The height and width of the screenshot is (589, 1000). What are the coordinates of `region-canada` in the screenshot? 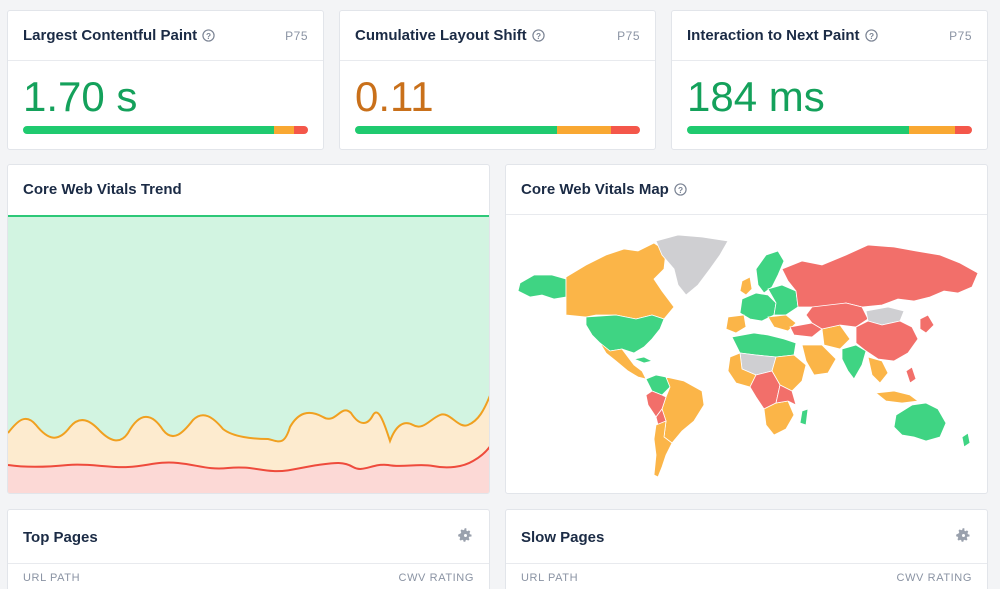 It's located at (620, 281).